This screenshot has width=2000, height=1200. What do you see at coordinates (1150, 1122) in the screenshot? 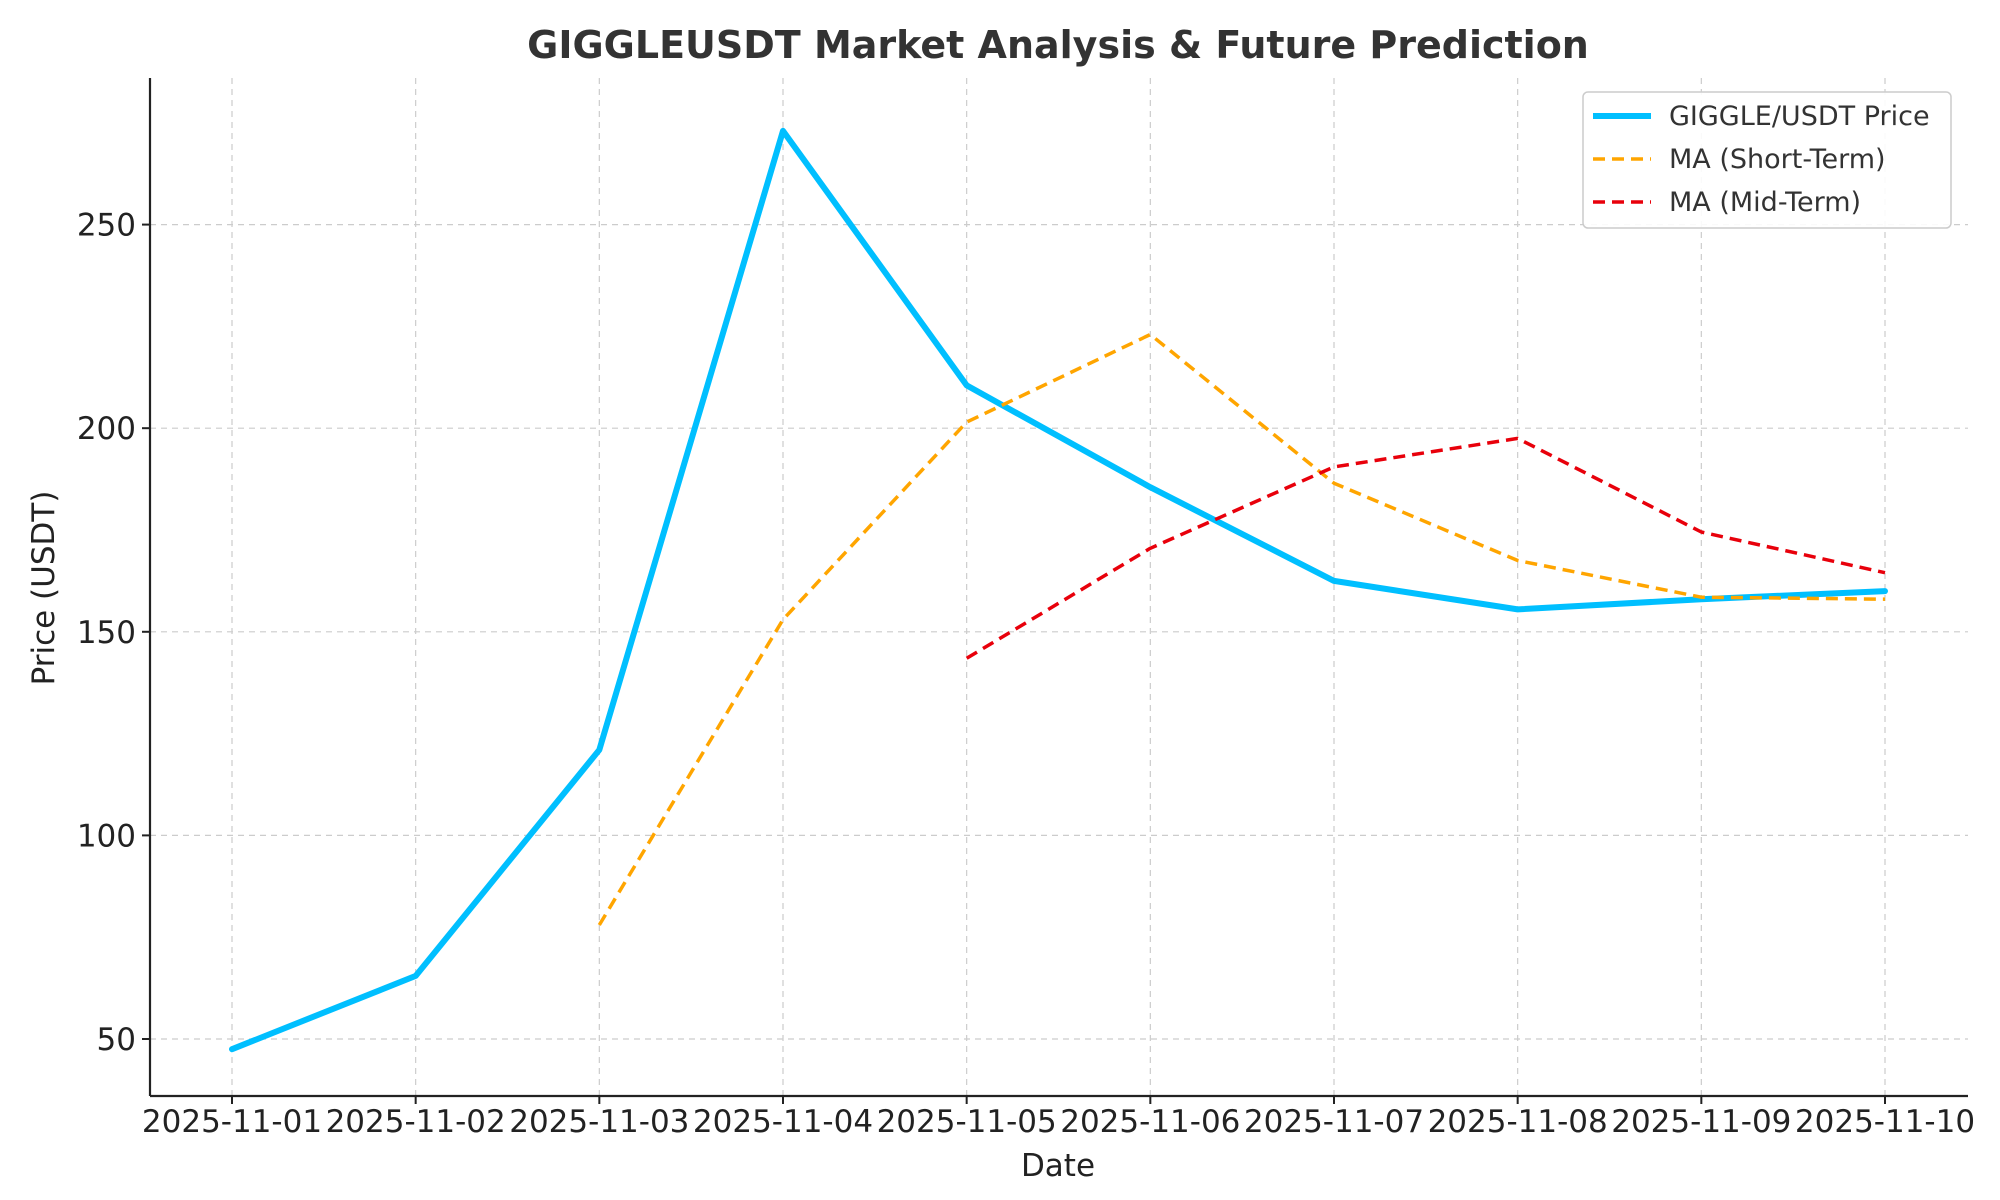
I see `x-tick-label: 2025-11-06` at bounding box center [1150, 1122].